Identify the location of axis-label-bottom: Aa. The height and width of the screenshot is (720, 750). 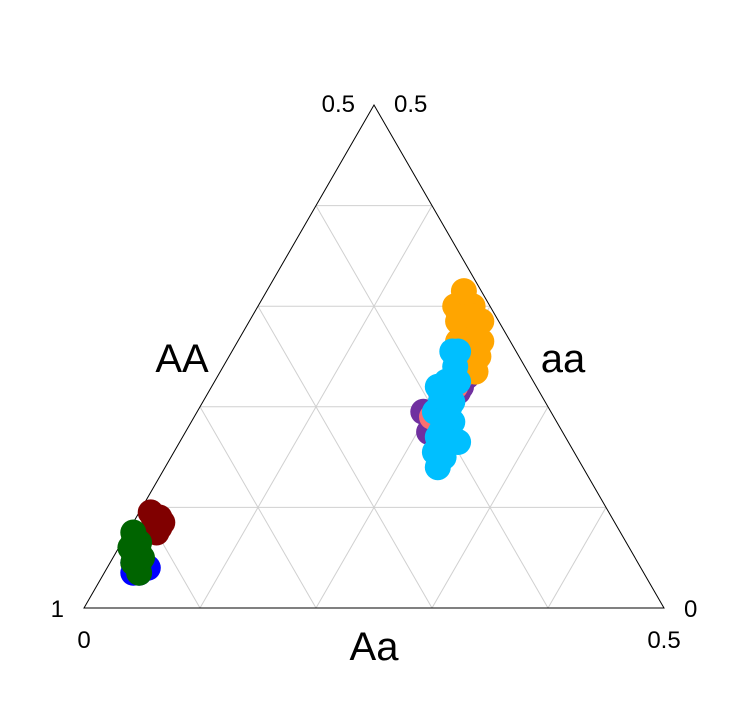
(375, 647).